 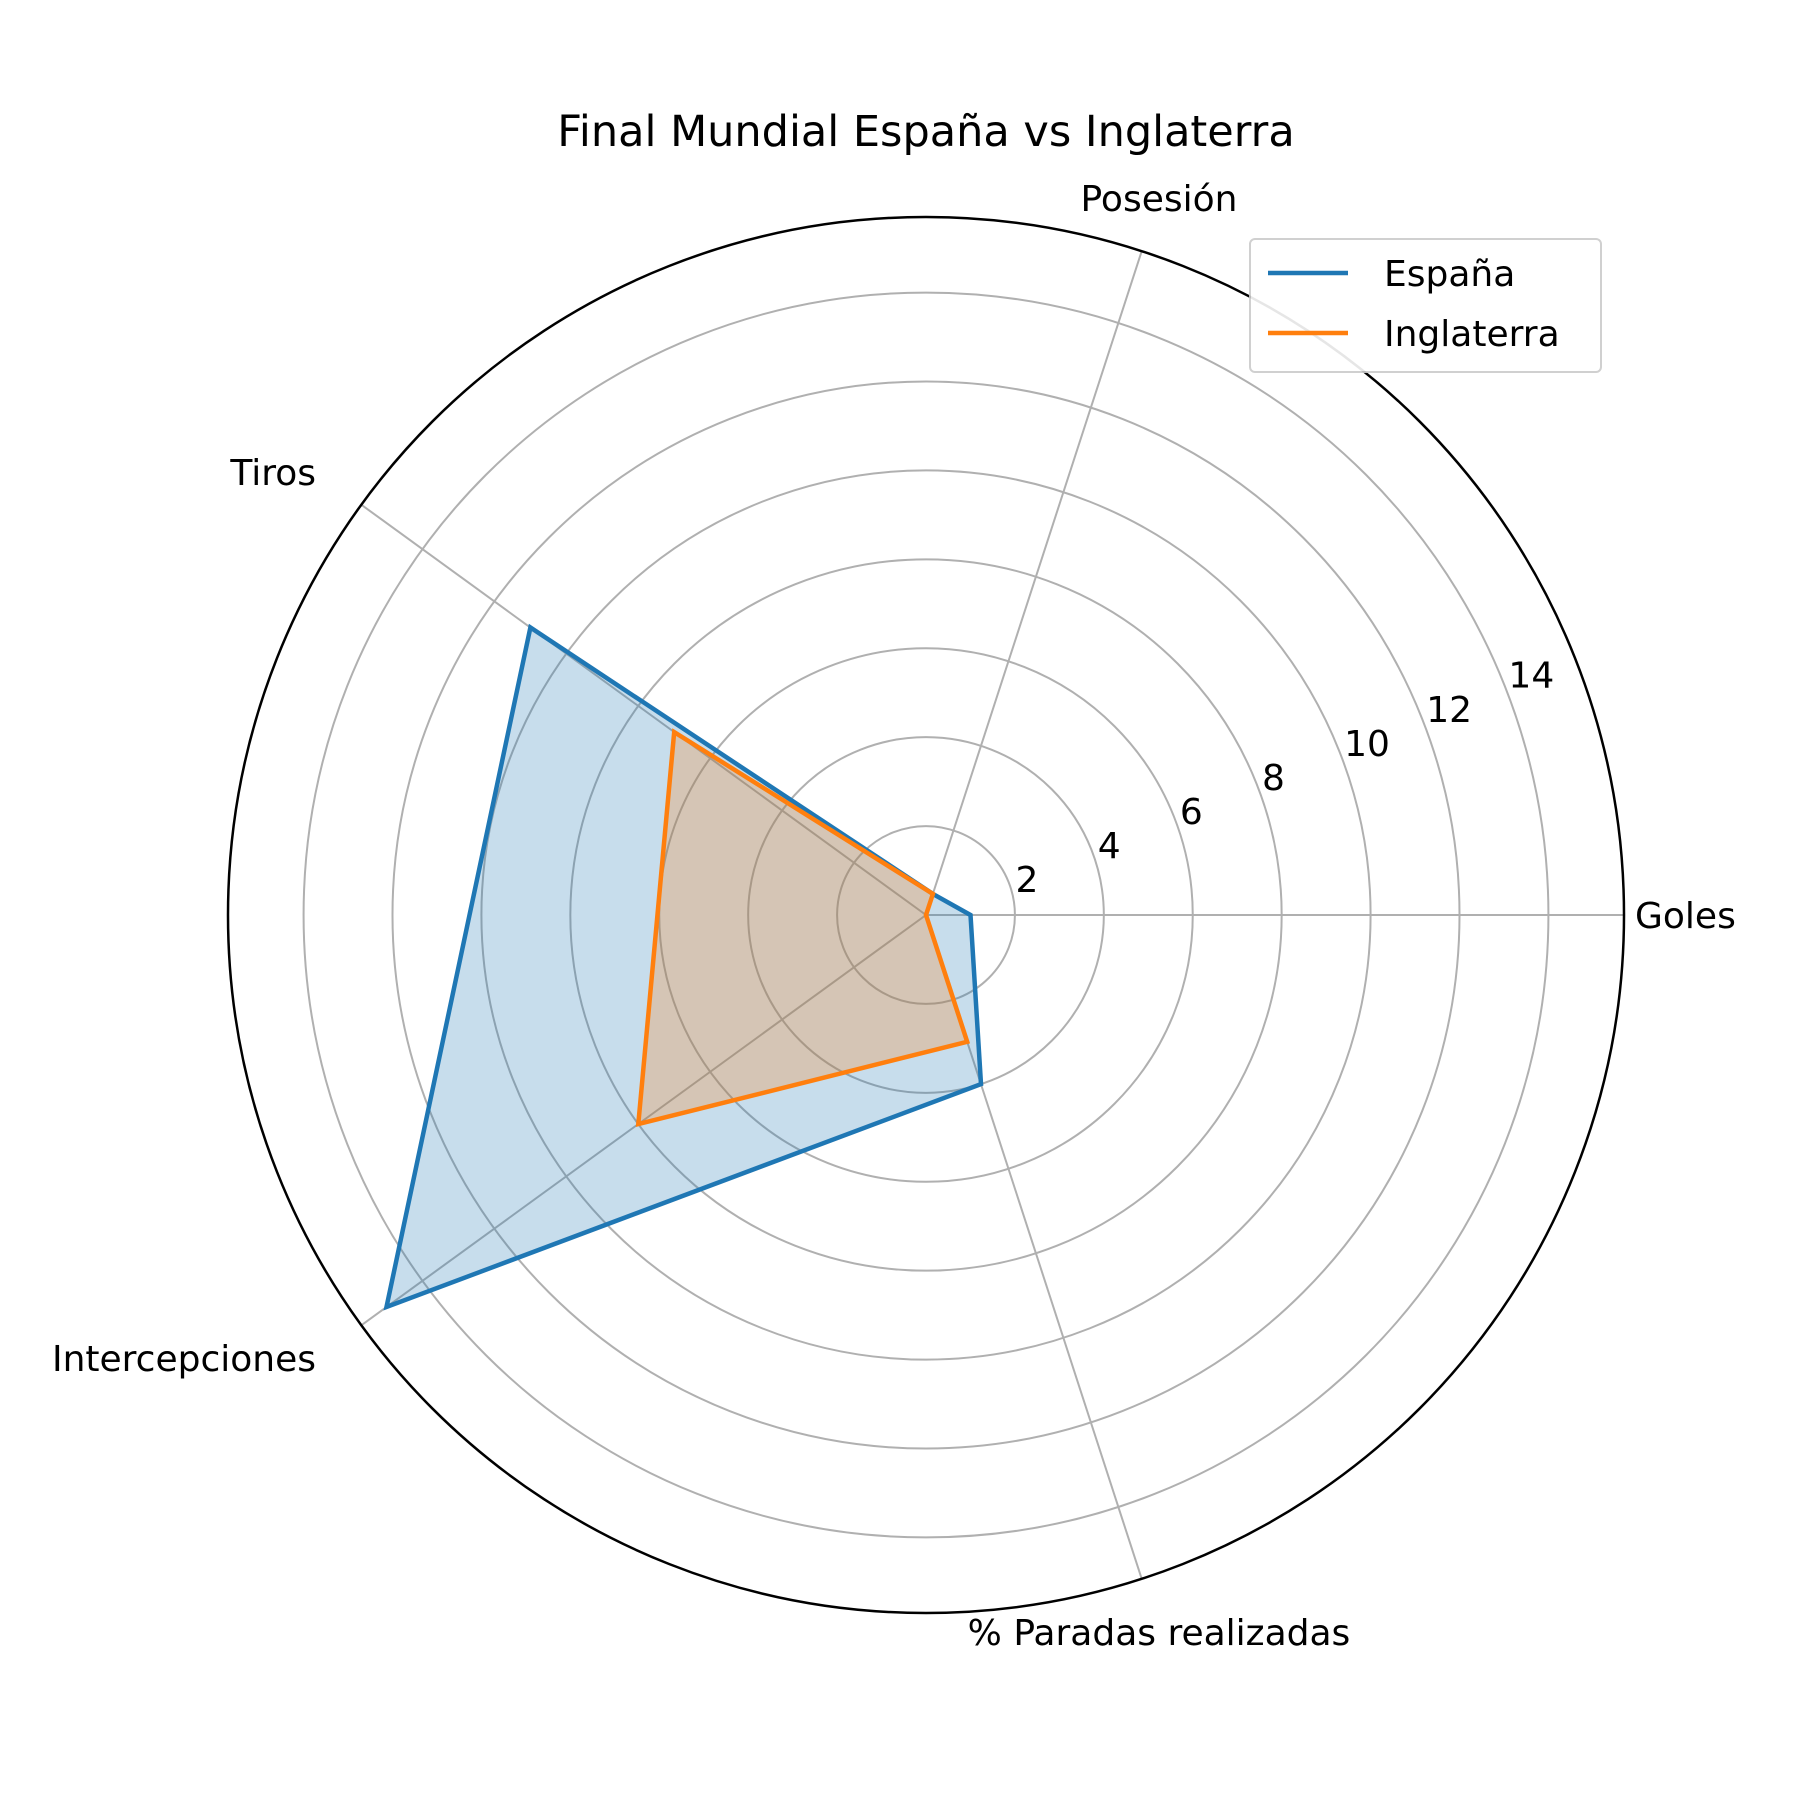 What do you see at coordinates (1367, 744) in the screenshot?
I see `radial-tick-label: 10` at bounding box center [1367, 744].